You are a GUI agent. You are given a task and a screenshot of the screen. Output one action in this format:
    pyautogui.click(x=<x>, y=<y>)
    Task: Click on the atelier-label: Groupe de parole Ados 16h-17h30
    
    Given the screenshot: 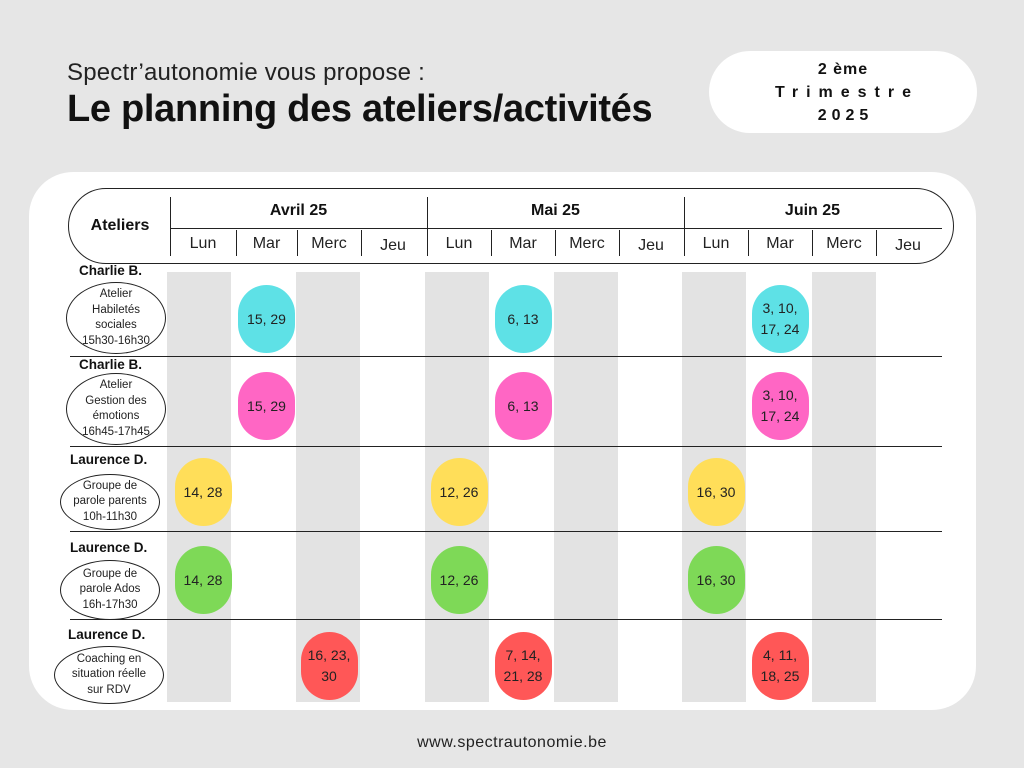 What is the action you would take?
    pyautogui.click(x=110, y=590)
    